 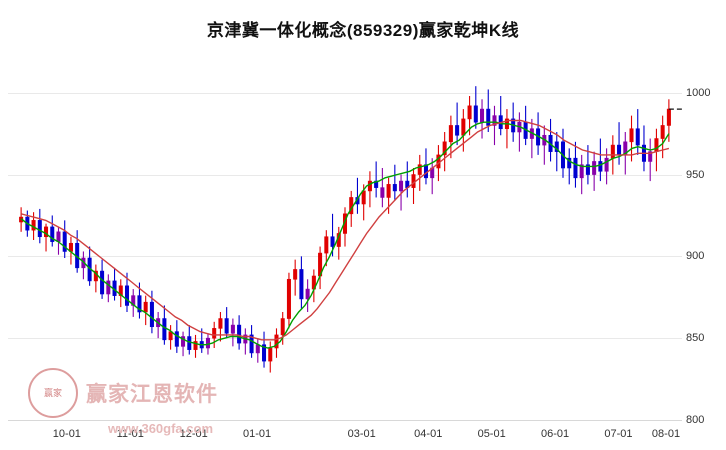 I want to click on x-tick-label: 06-01, so click(x=555, y=434).